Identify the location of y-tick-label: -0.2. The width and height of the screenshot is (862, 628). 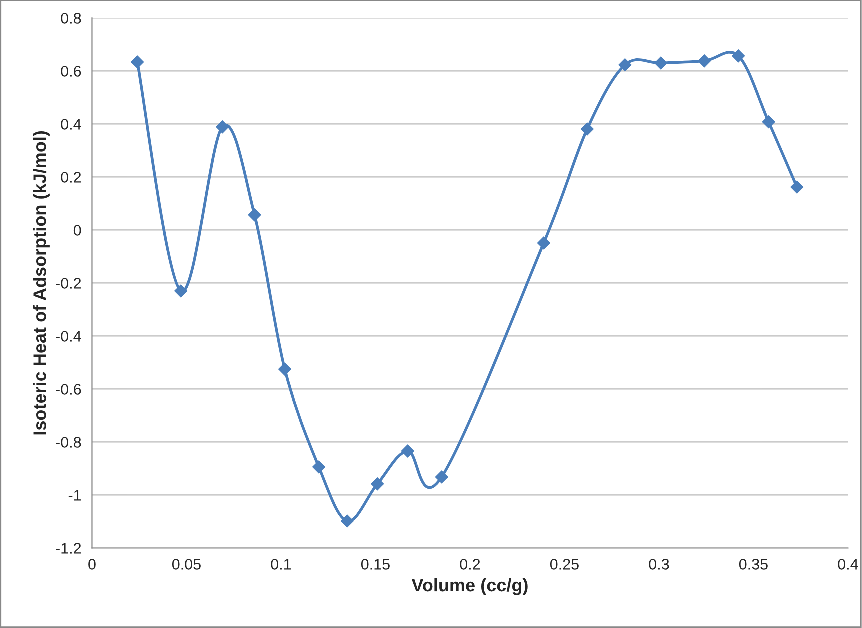
(69, 283).